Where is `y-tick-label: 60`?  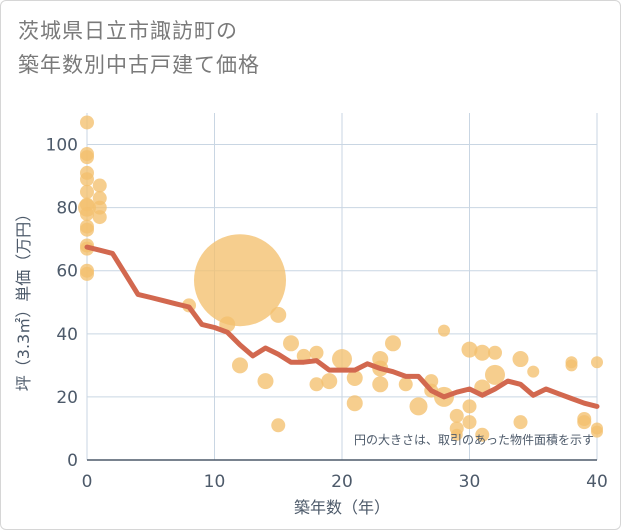
y-tick-label: 60 is located at coordinates (67, 272).